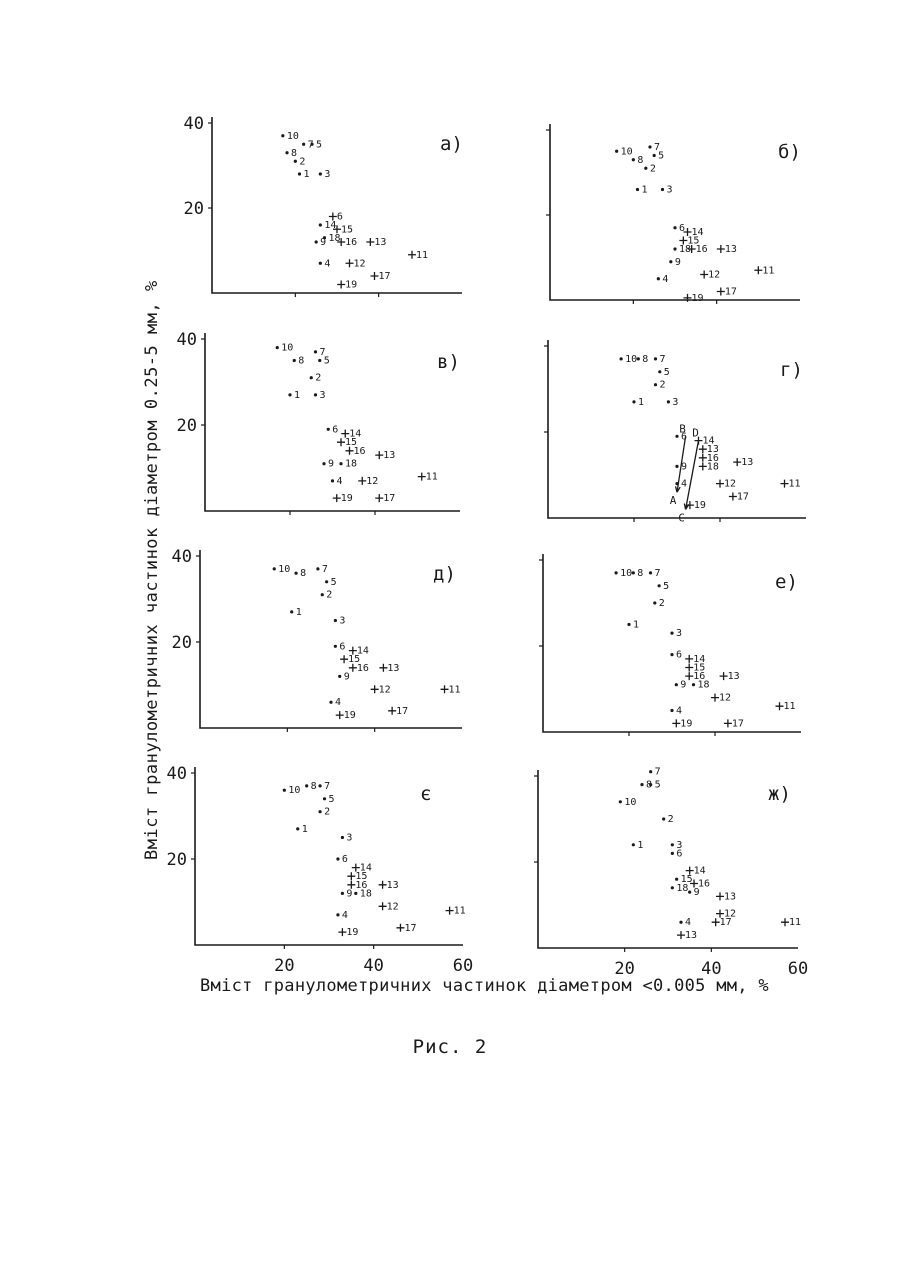 Image resolution: width=900 pixels, height=1273 pixels. Describe the element at coordinates (322, 569) in the screenshot. I see `data-point: 7` at that location.